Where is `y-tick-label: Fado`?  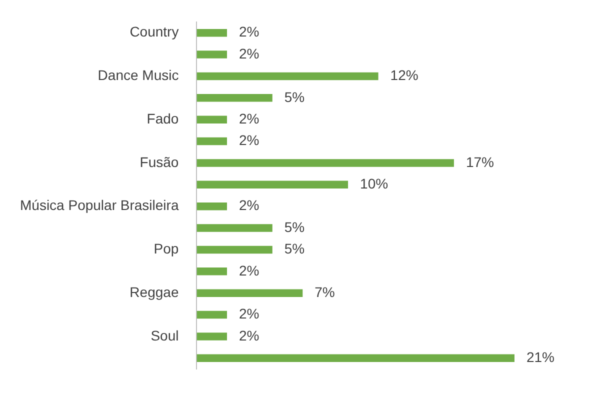 y-tick-label: Fado is located at coordinates (162, 118).